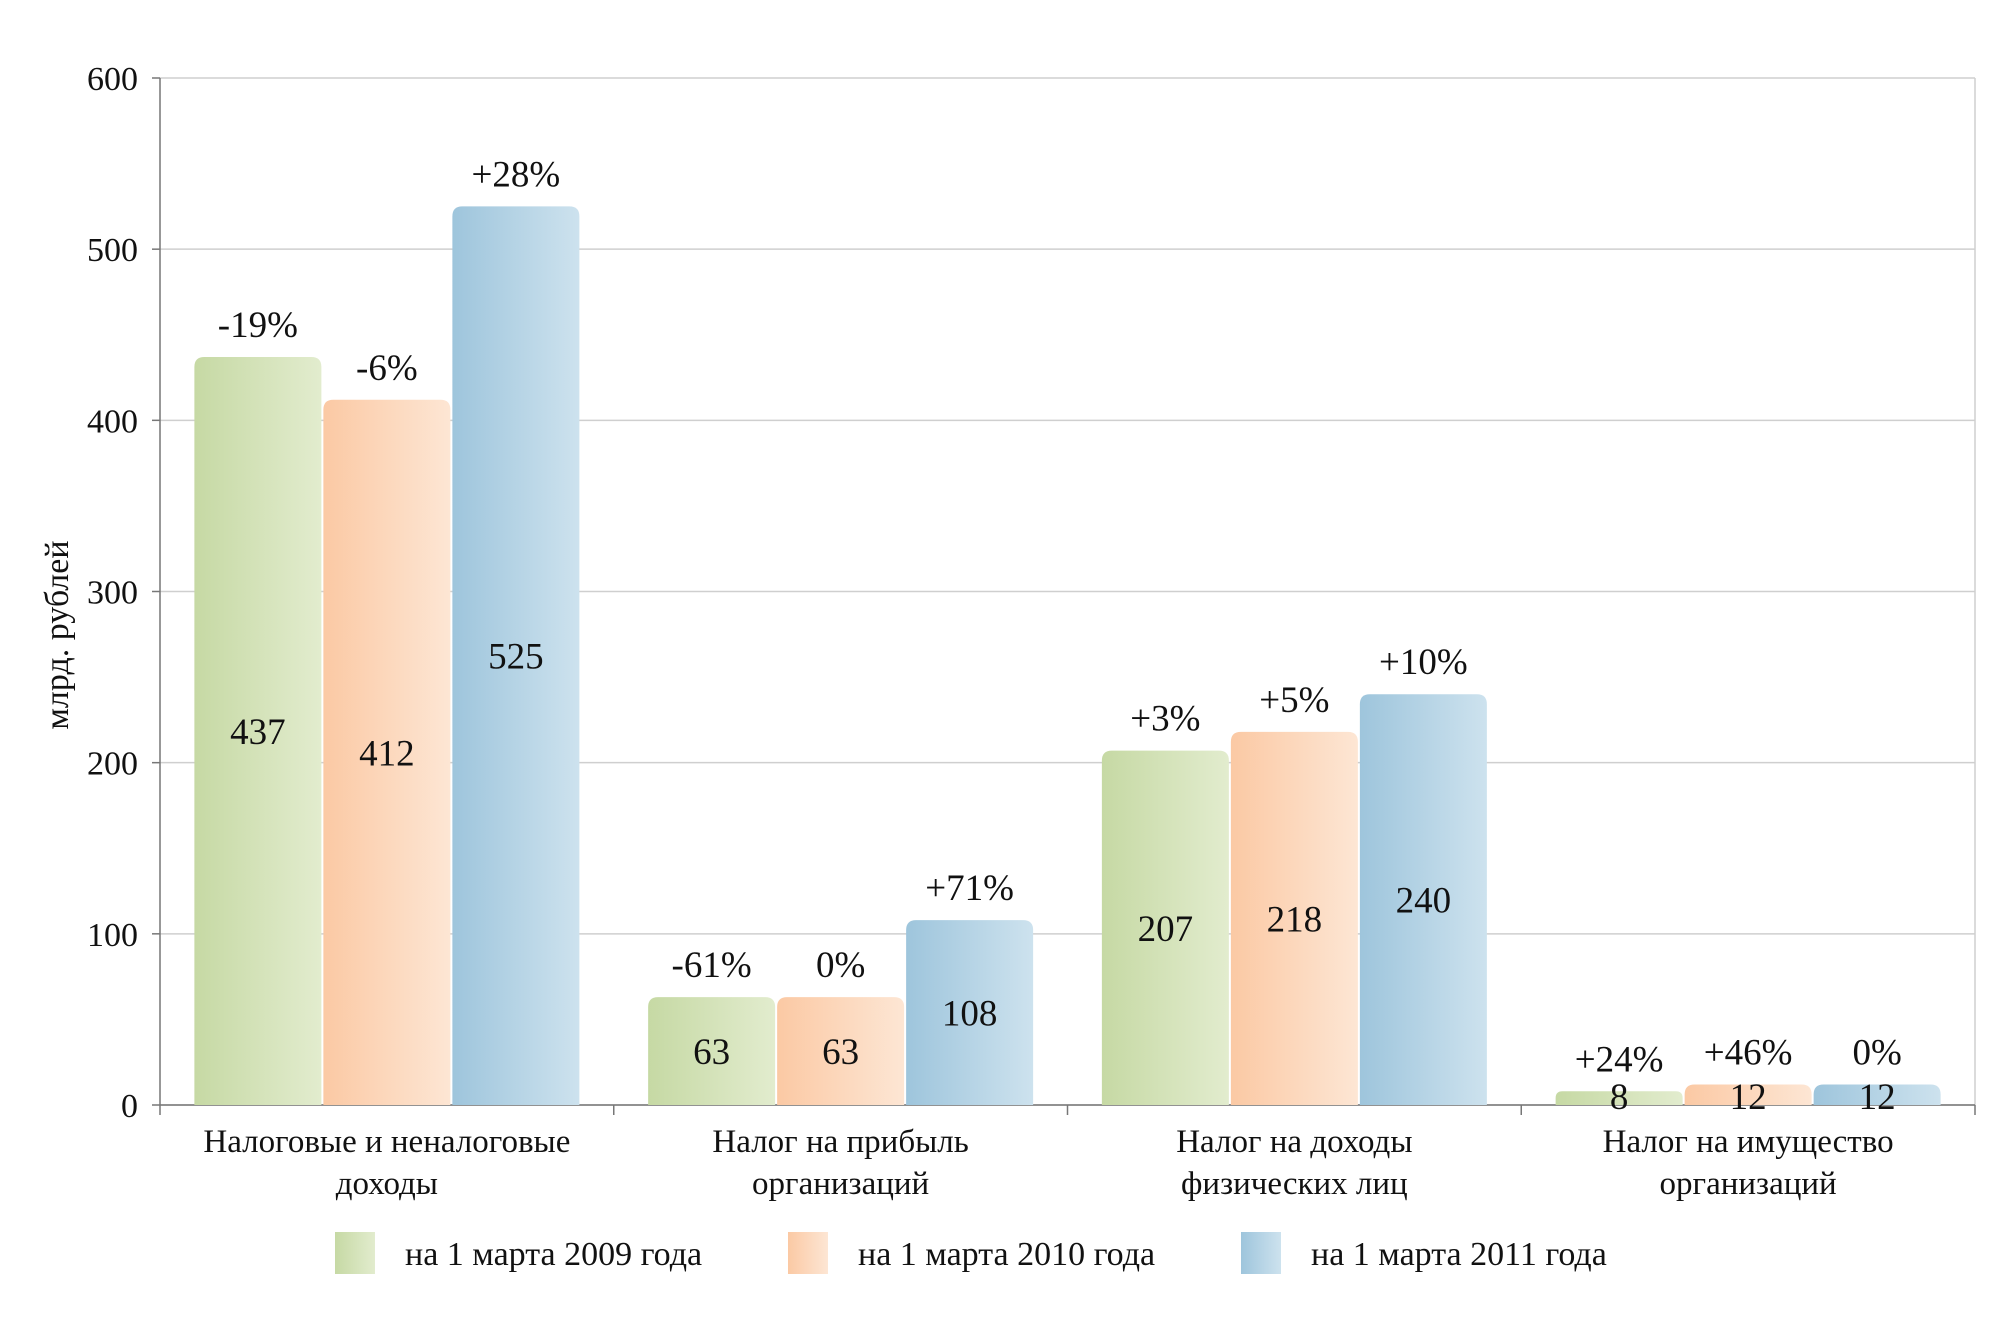 This screenshot has height=1334, width=1998. Describe the element at coordinates (1748, 1052) in the screenshot. I see `change-label: +46%` at that location.